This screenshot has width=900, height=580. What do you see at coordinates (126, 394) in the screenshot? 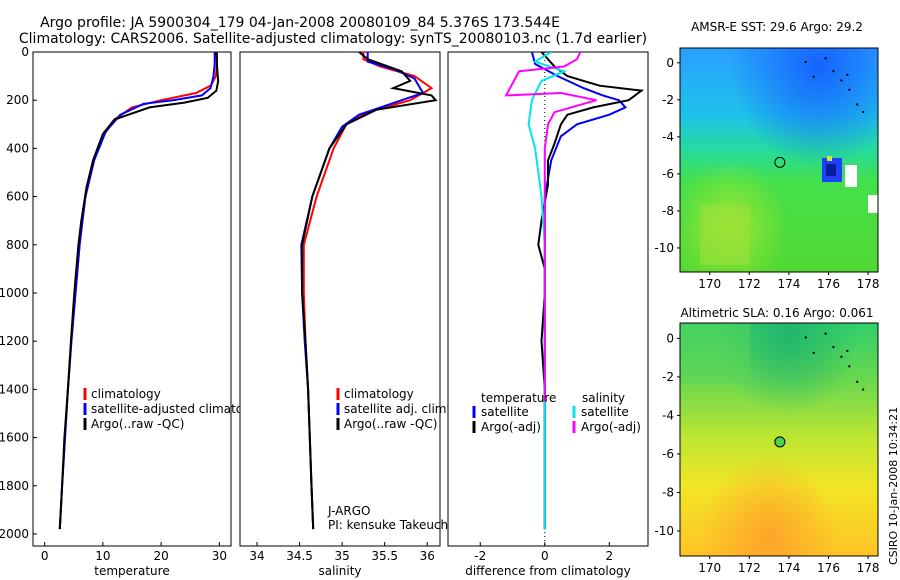
I see `temperature-legend-label: climatology` at bounding box center [126, 394].